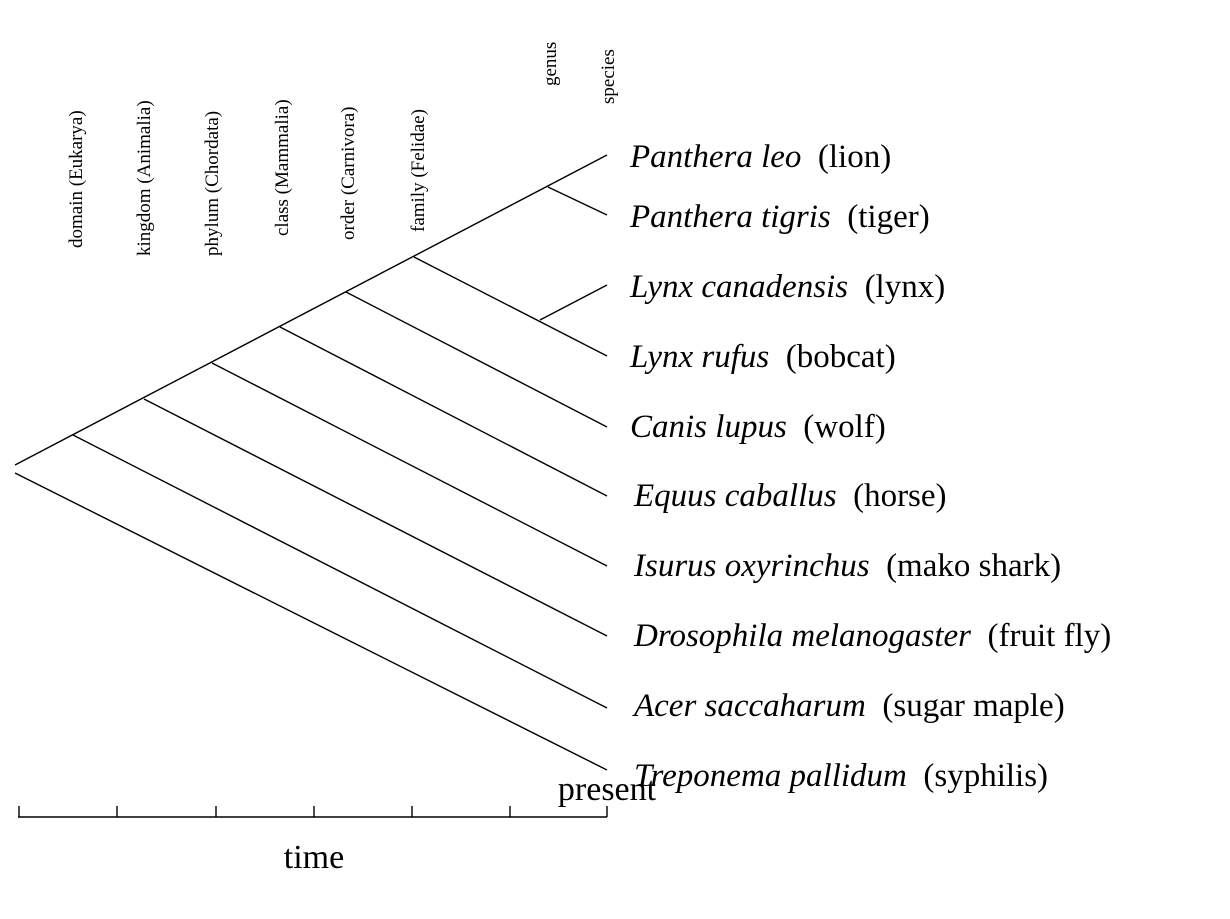 Image resolution: width=1230 pixels, height=919 pixels. I want to click on taxon-label-canis-lupus: Canis lupus (wolf), so click(758, 427).